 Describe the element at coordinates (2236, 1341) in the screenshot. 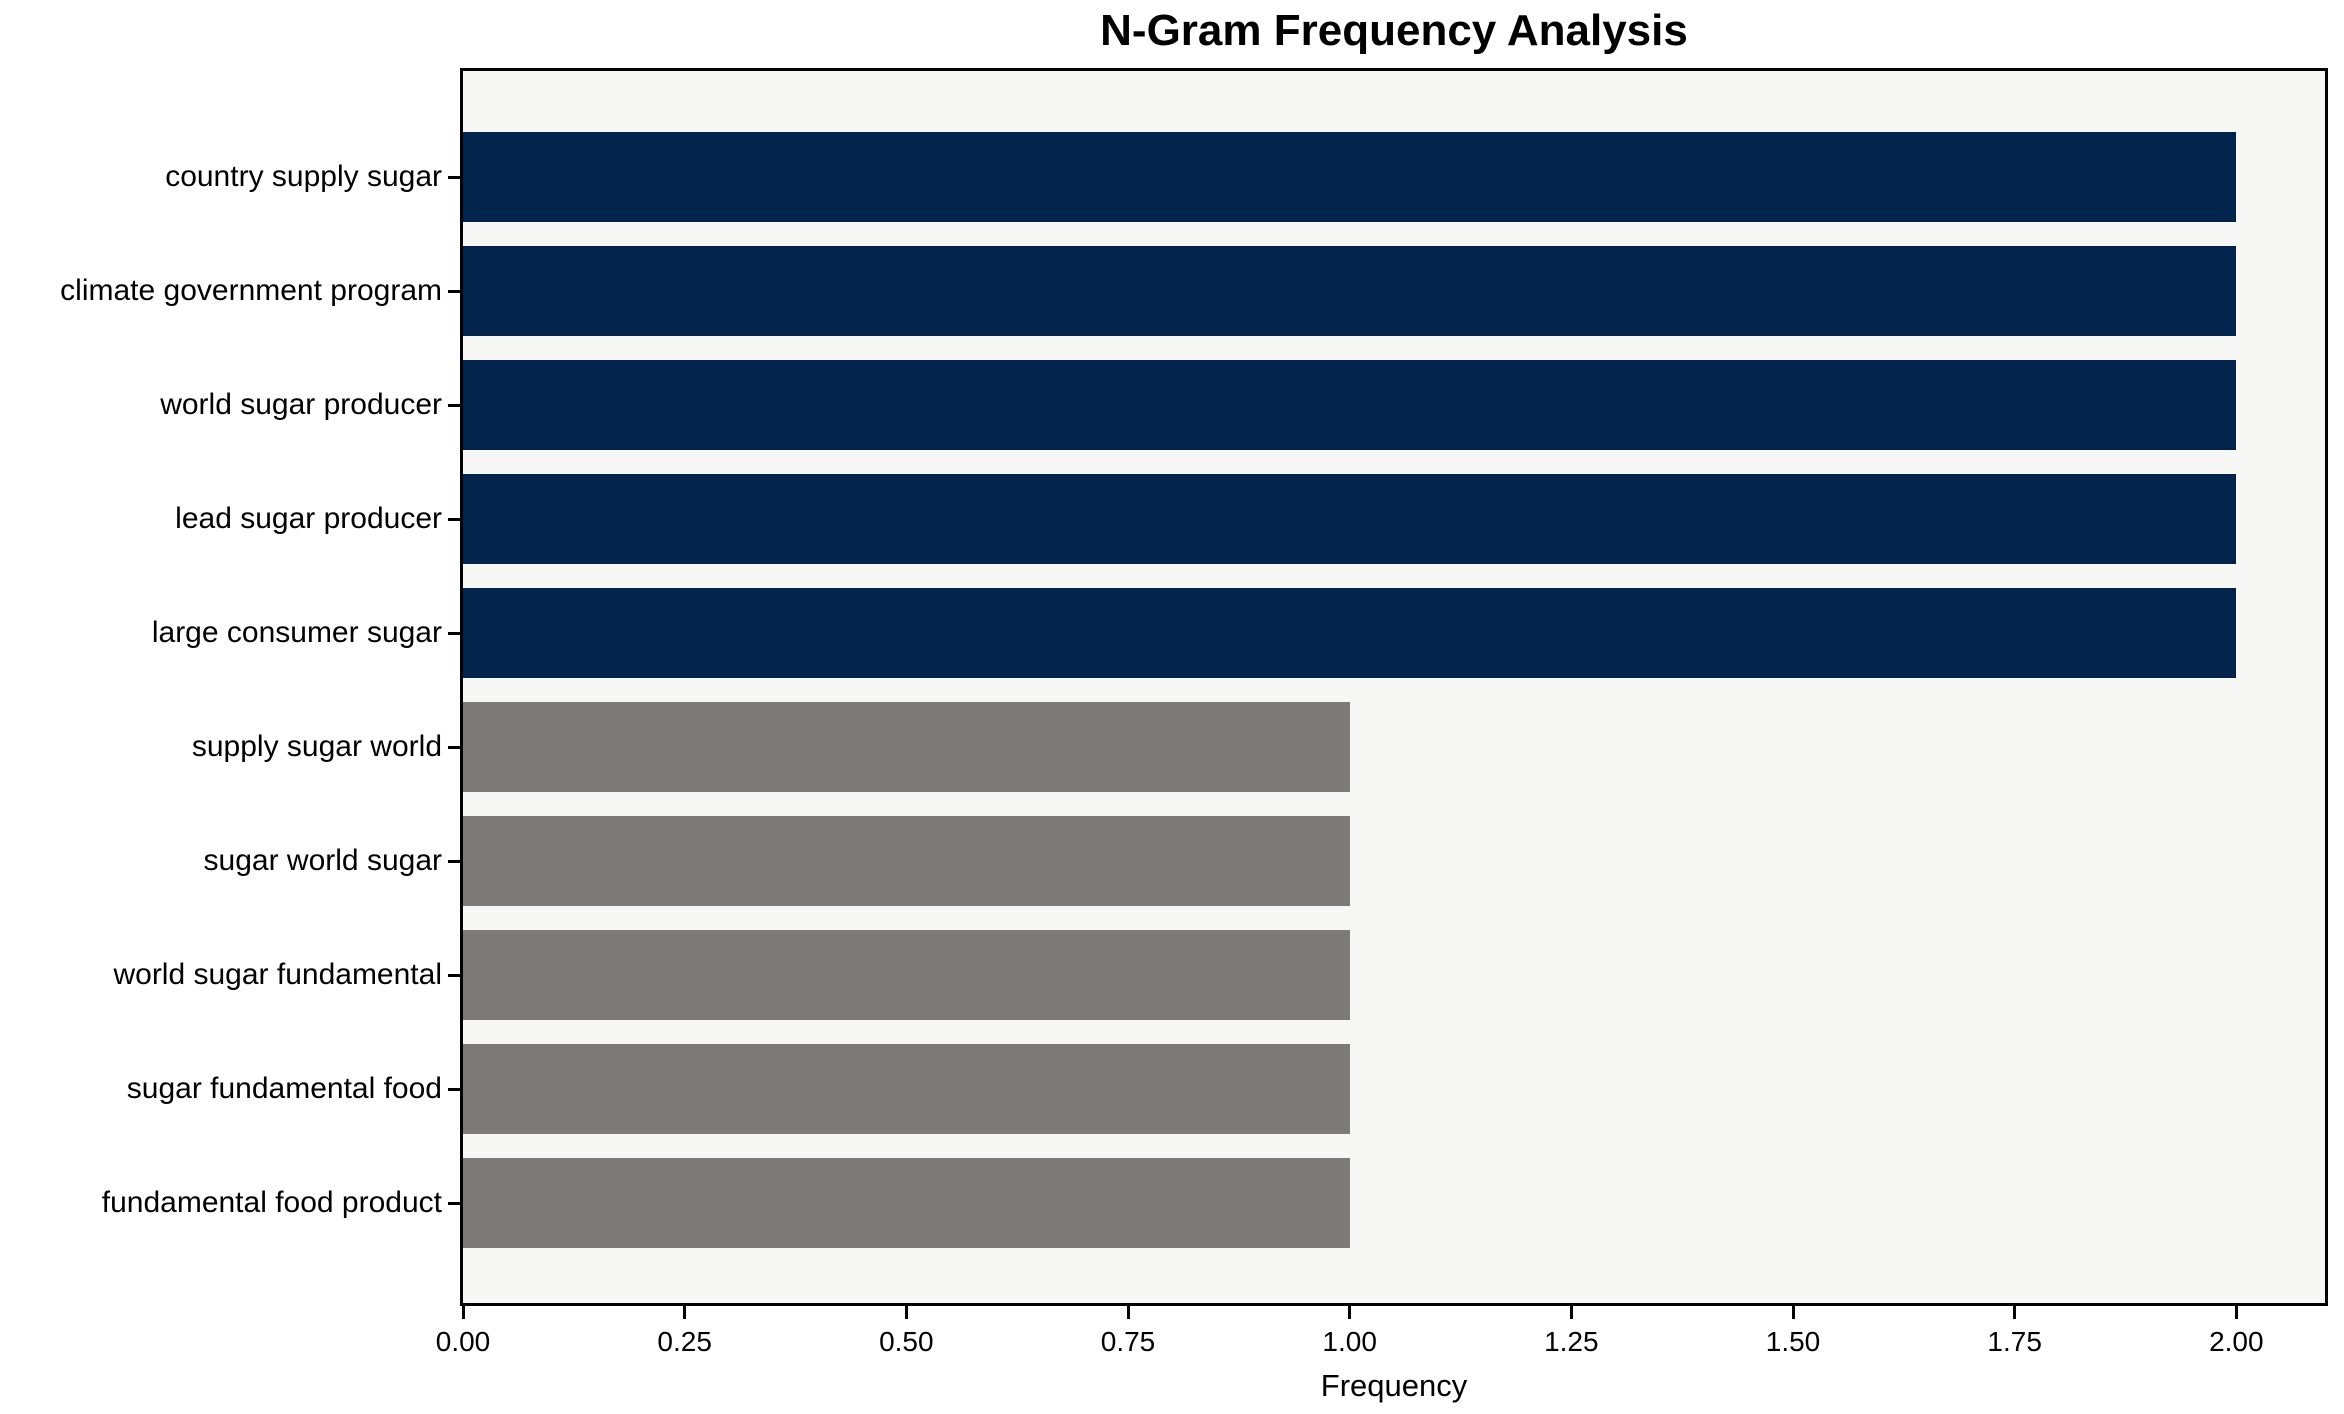

I see `x-tick-label: 2.00` at that location.